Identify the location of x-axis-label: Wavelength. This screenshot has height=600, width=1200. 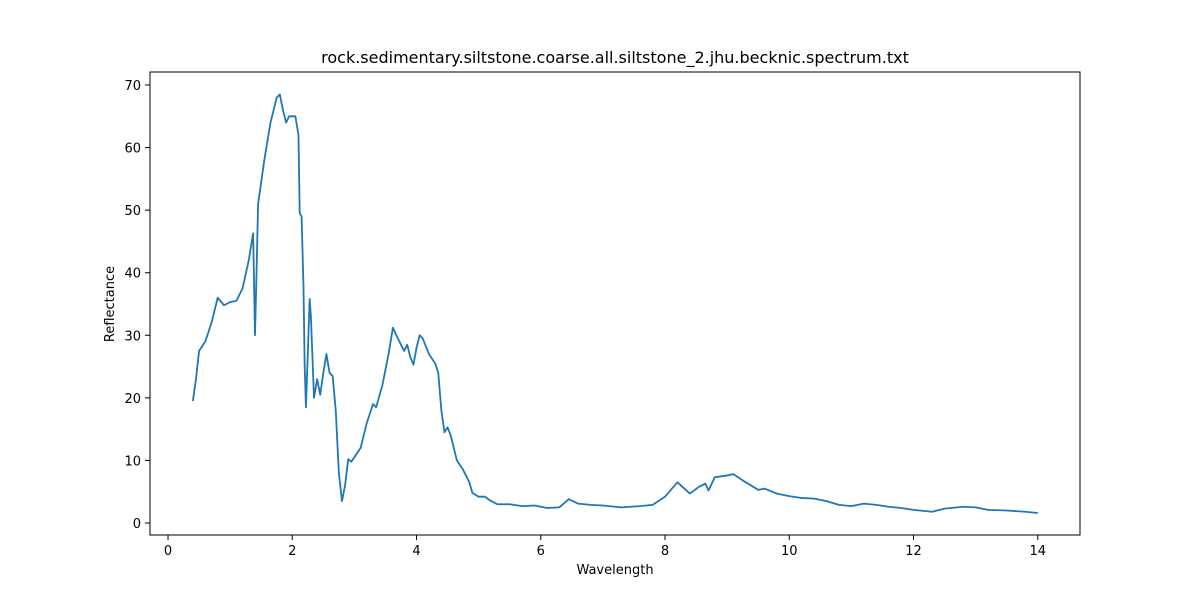
(614, 570).